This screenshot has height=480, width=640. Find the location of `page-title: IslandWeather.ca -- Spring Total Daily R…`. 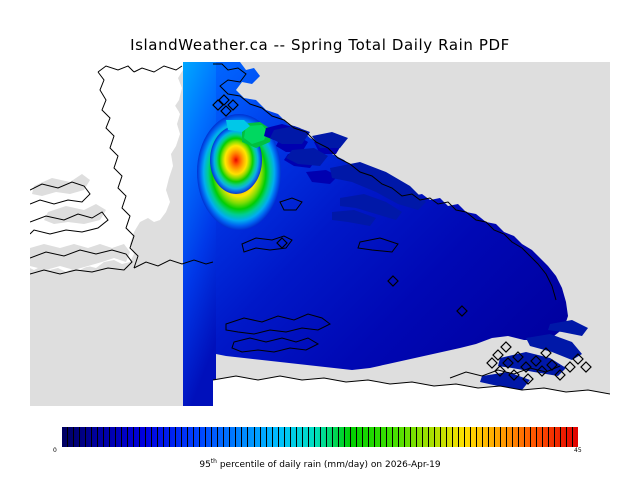

page-title: IslandWeather.ca -- Spring Total Daily R… is located at coordinates (320, 45).